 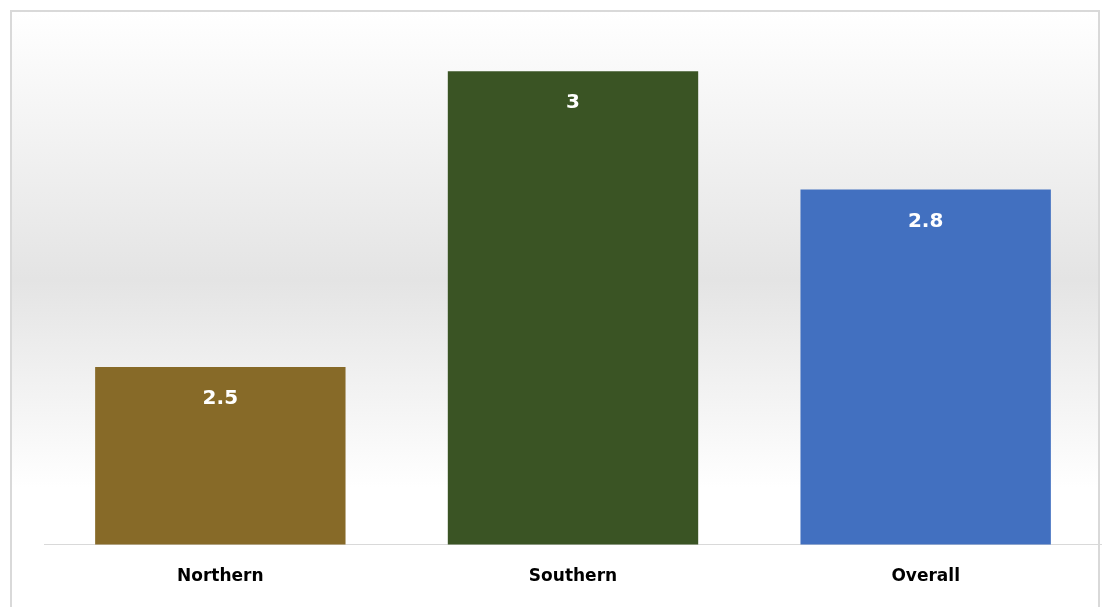 What do you see at coordinates (573, 575) in the screenshot?
I see `x-tick-label: Southern` at bounding box center [573, 575].